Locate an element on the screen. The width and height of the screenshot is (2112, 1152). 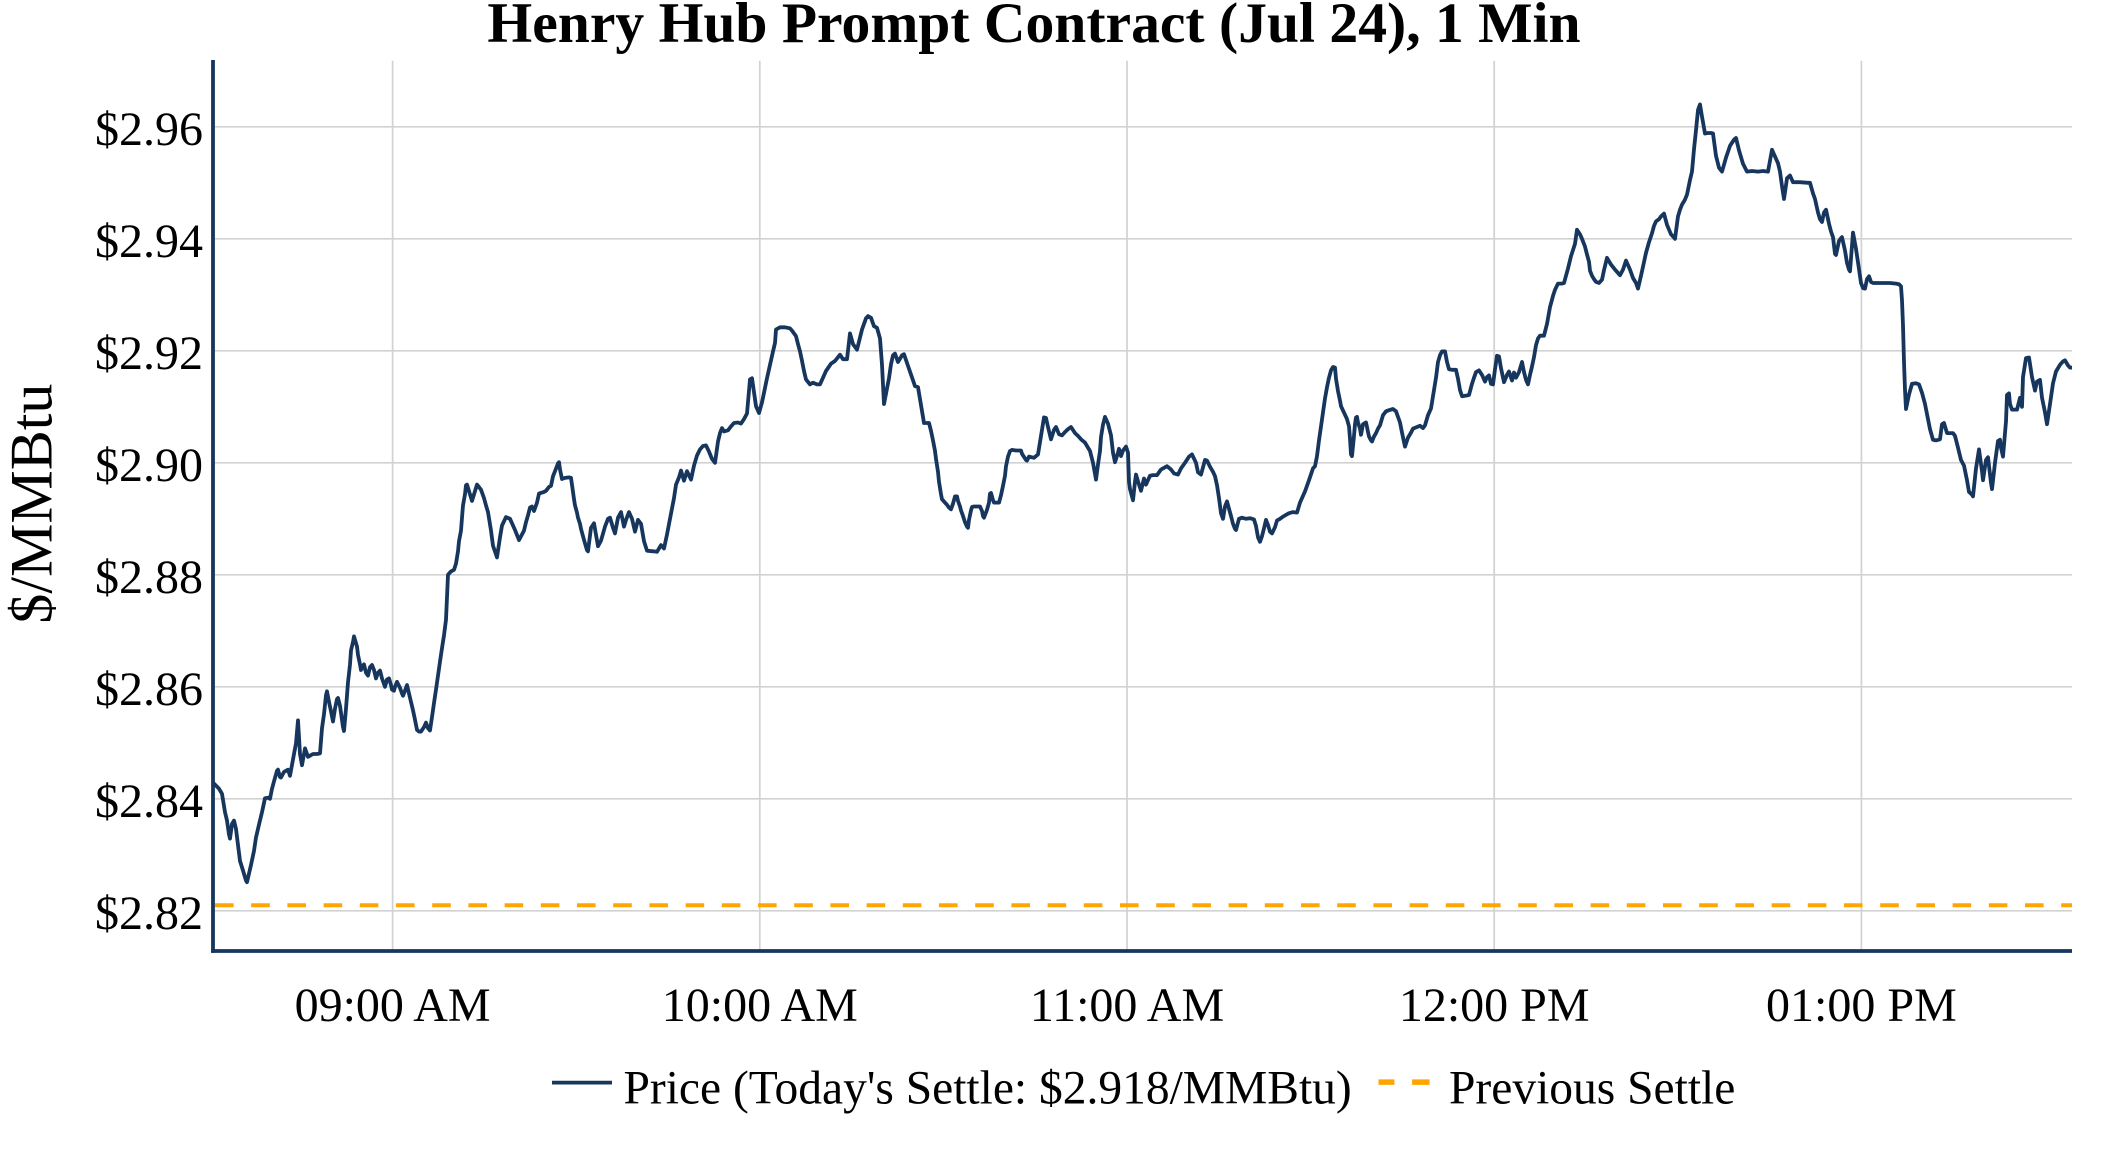
svg-text: 11:00 AM is located at coordinates (1127, 1005).